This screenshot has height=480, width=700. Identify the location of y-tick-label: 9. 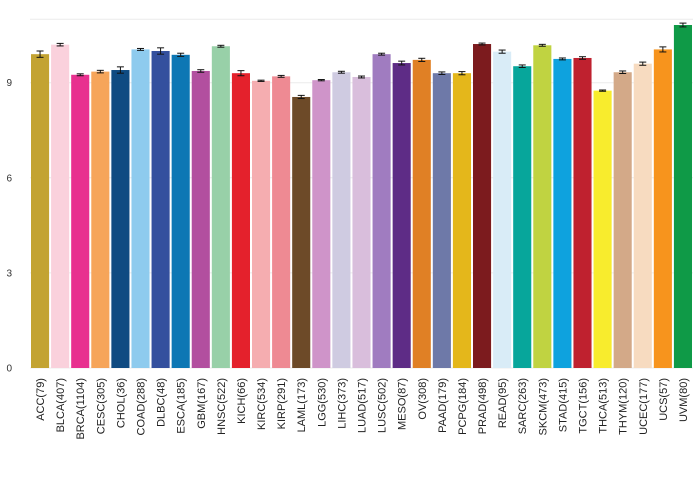
(9, 83).